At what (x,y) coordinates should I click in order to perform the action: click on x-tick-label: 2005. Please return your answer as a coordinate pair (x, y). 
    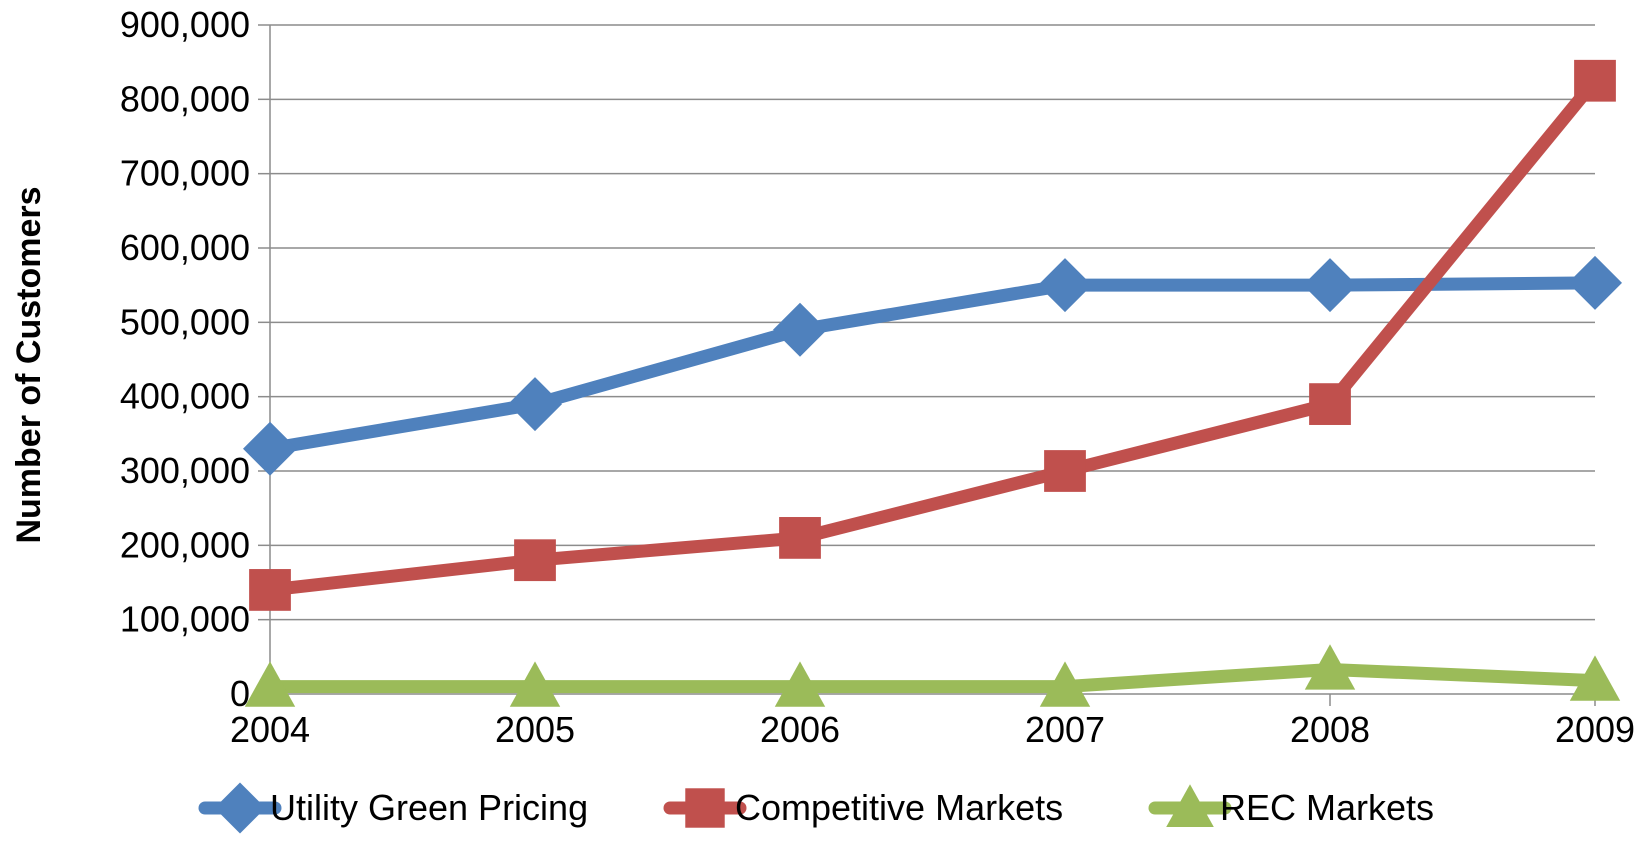
    Looking at the image, I should click on (535, 729).